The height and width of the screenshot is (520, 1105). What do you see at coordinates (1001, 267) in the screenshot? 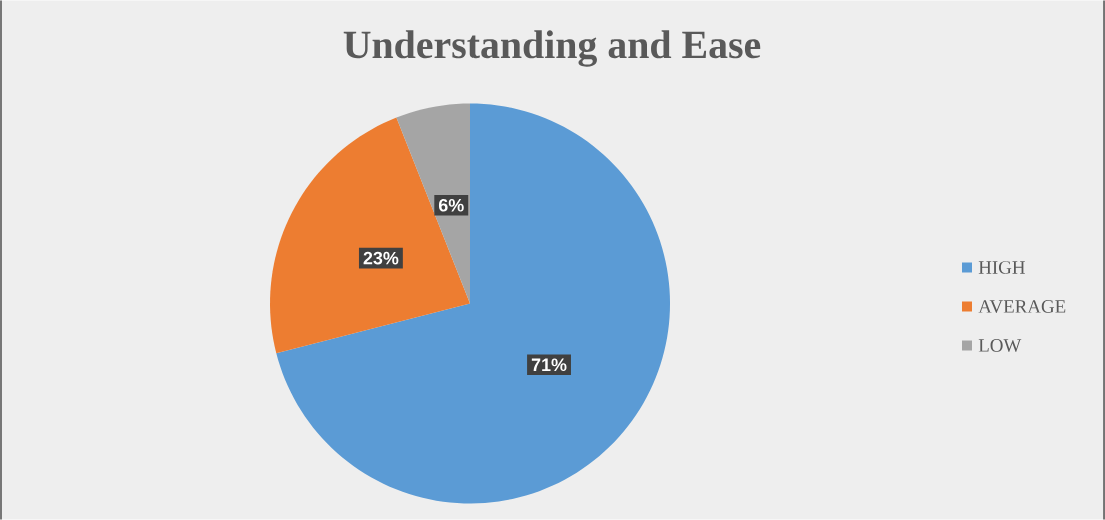
I see `legend-label: HIGH` at bounding box center [1001, 267].